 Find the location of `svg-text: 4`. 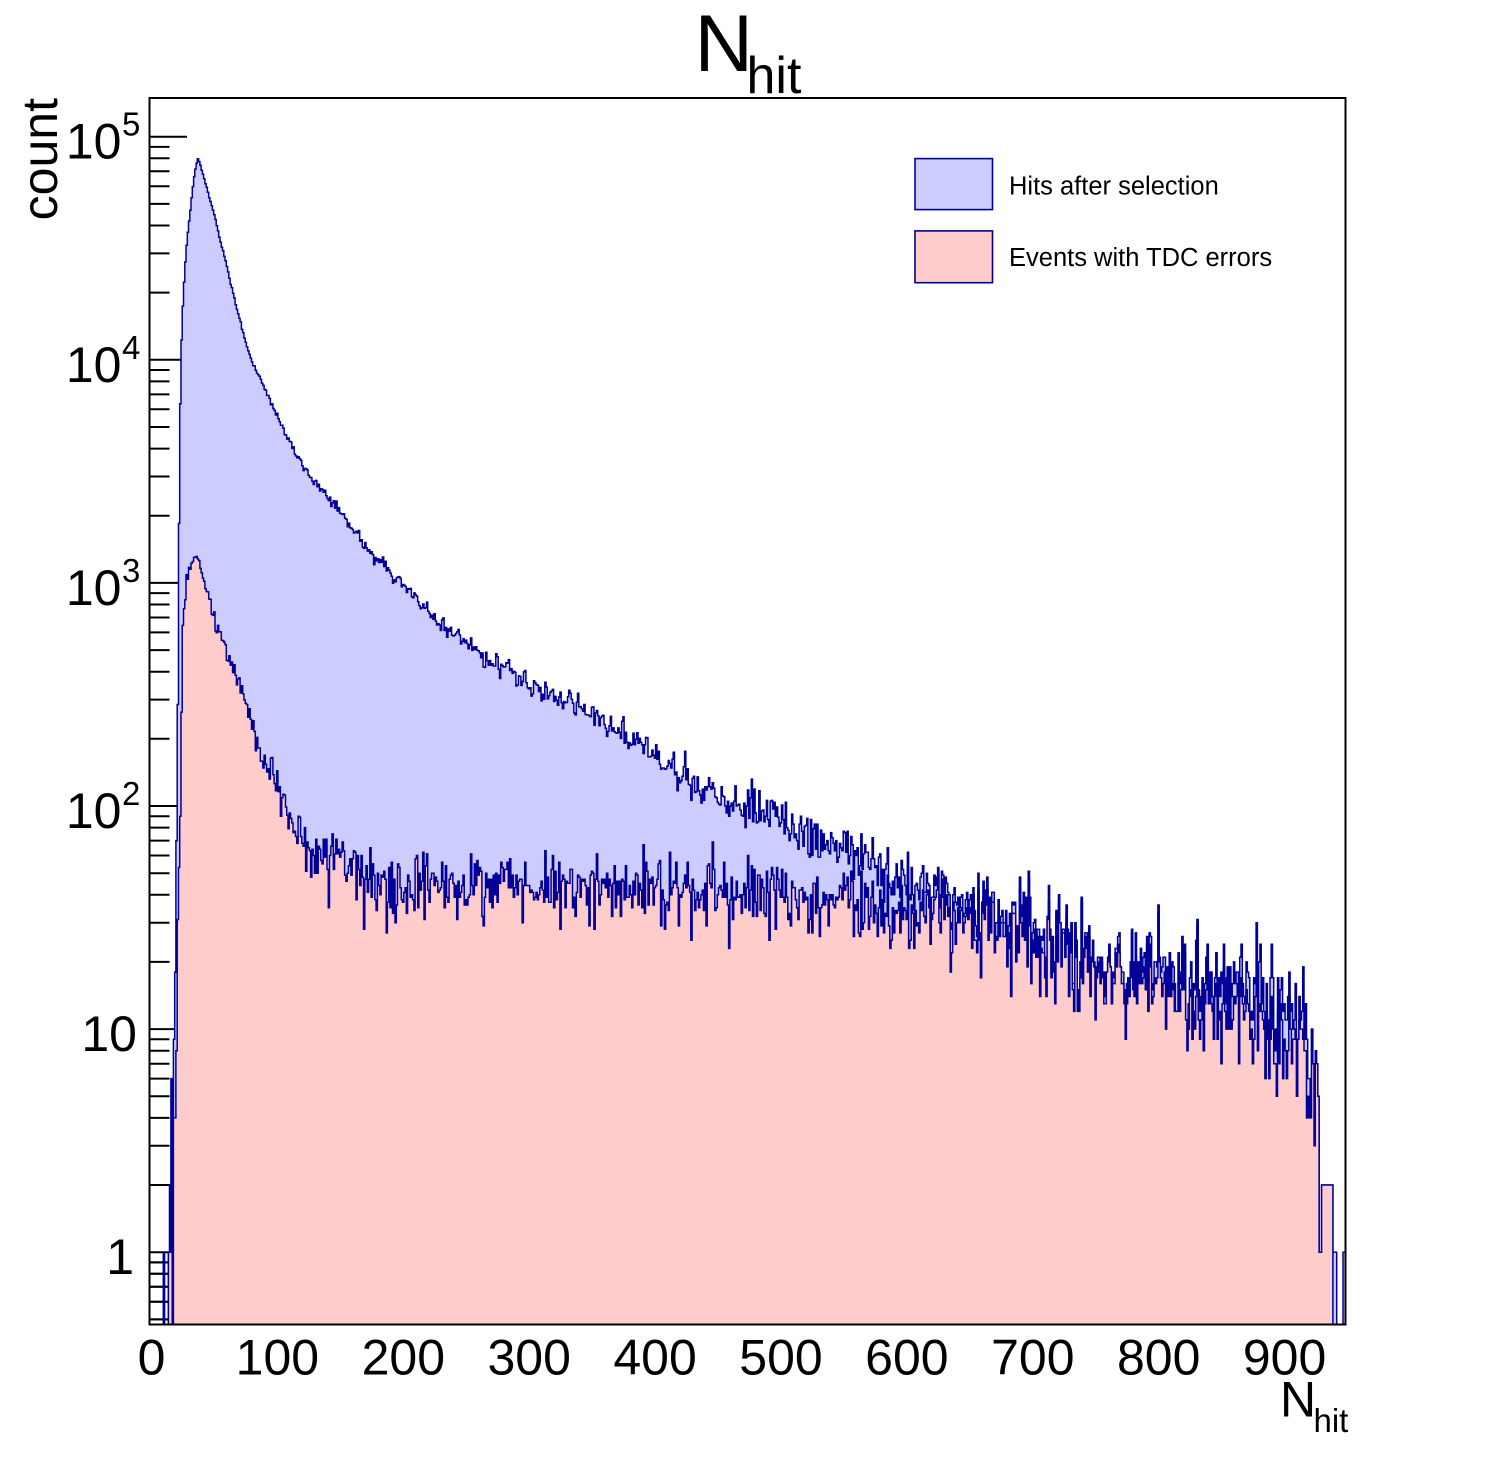

svg-text: 4 is located at coordinates (131, 347).